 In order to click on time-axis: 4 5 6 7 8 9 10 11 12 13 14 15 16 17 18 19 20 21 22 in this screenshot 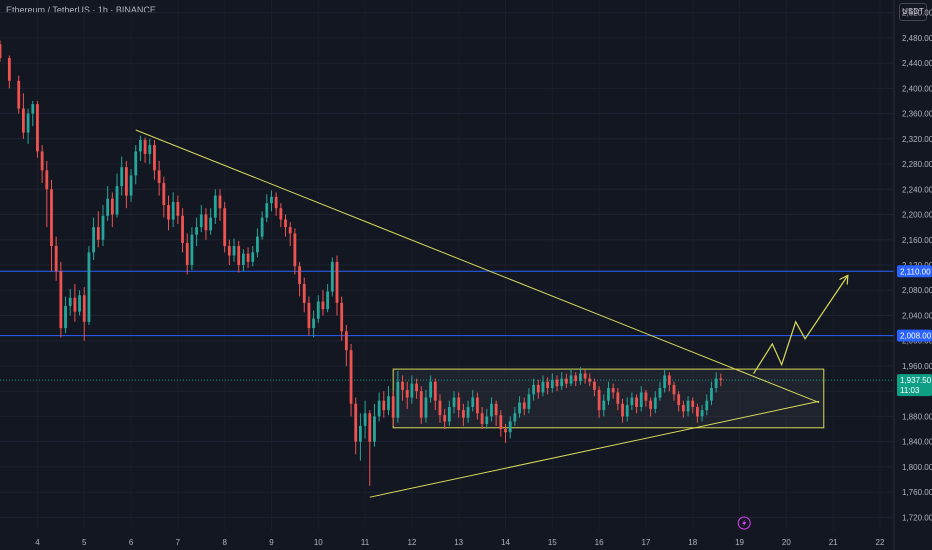, I will do `click(460, 542)`.